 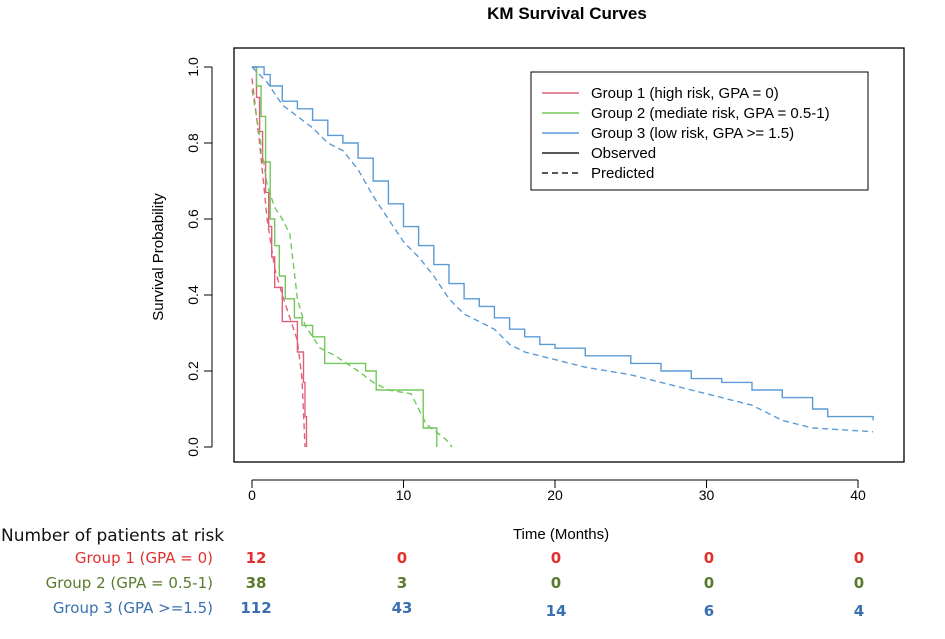 I want to click on y-tick-label: 0.4, so click(x=193, y=295).